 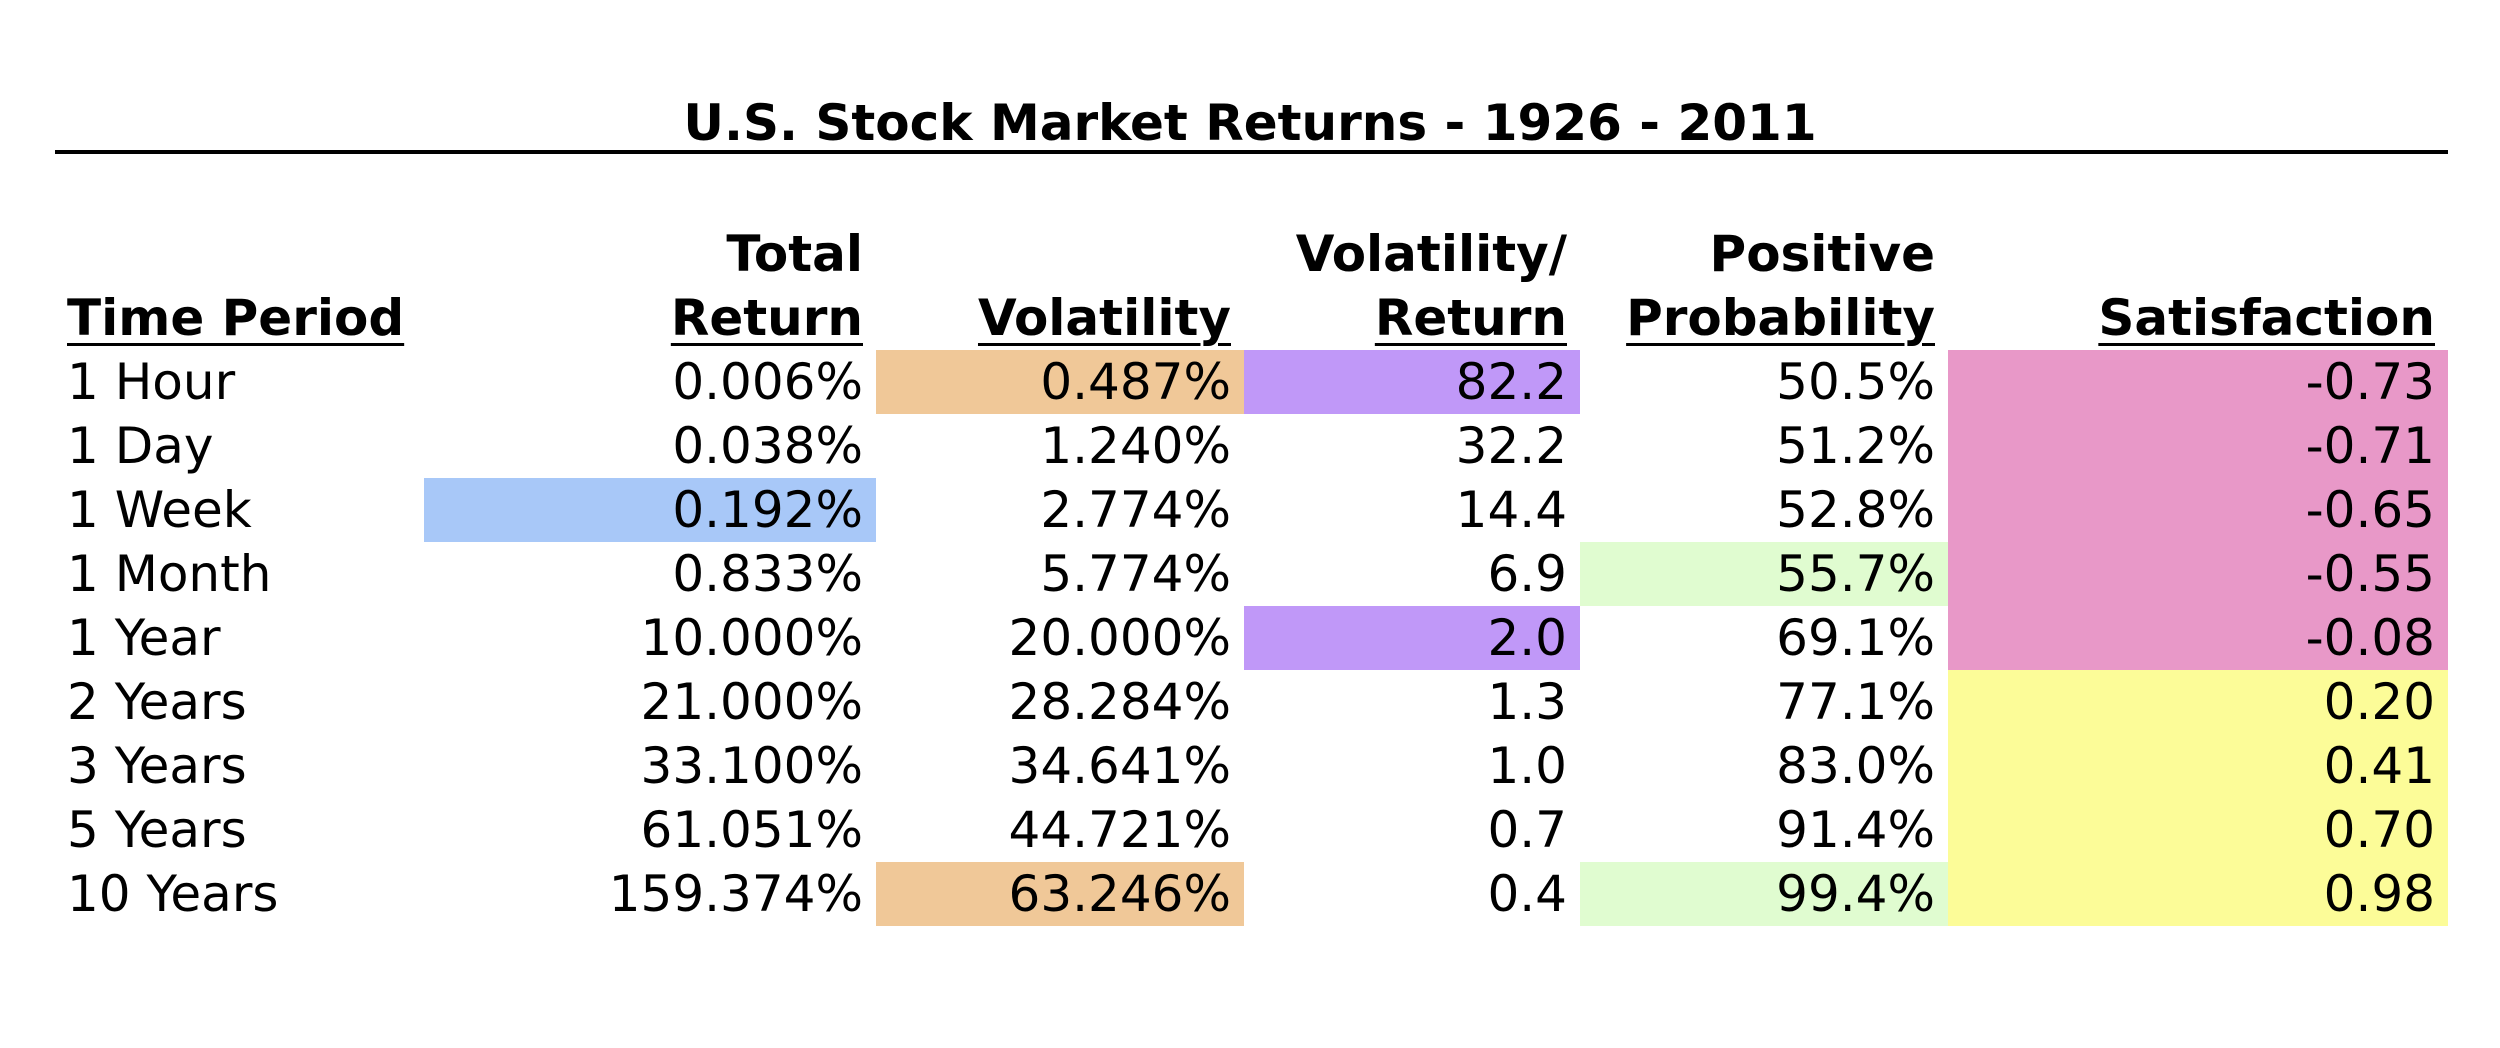 I want to click on table-cell-positive-probability: 52.8%, so click(x=1855, y=510).